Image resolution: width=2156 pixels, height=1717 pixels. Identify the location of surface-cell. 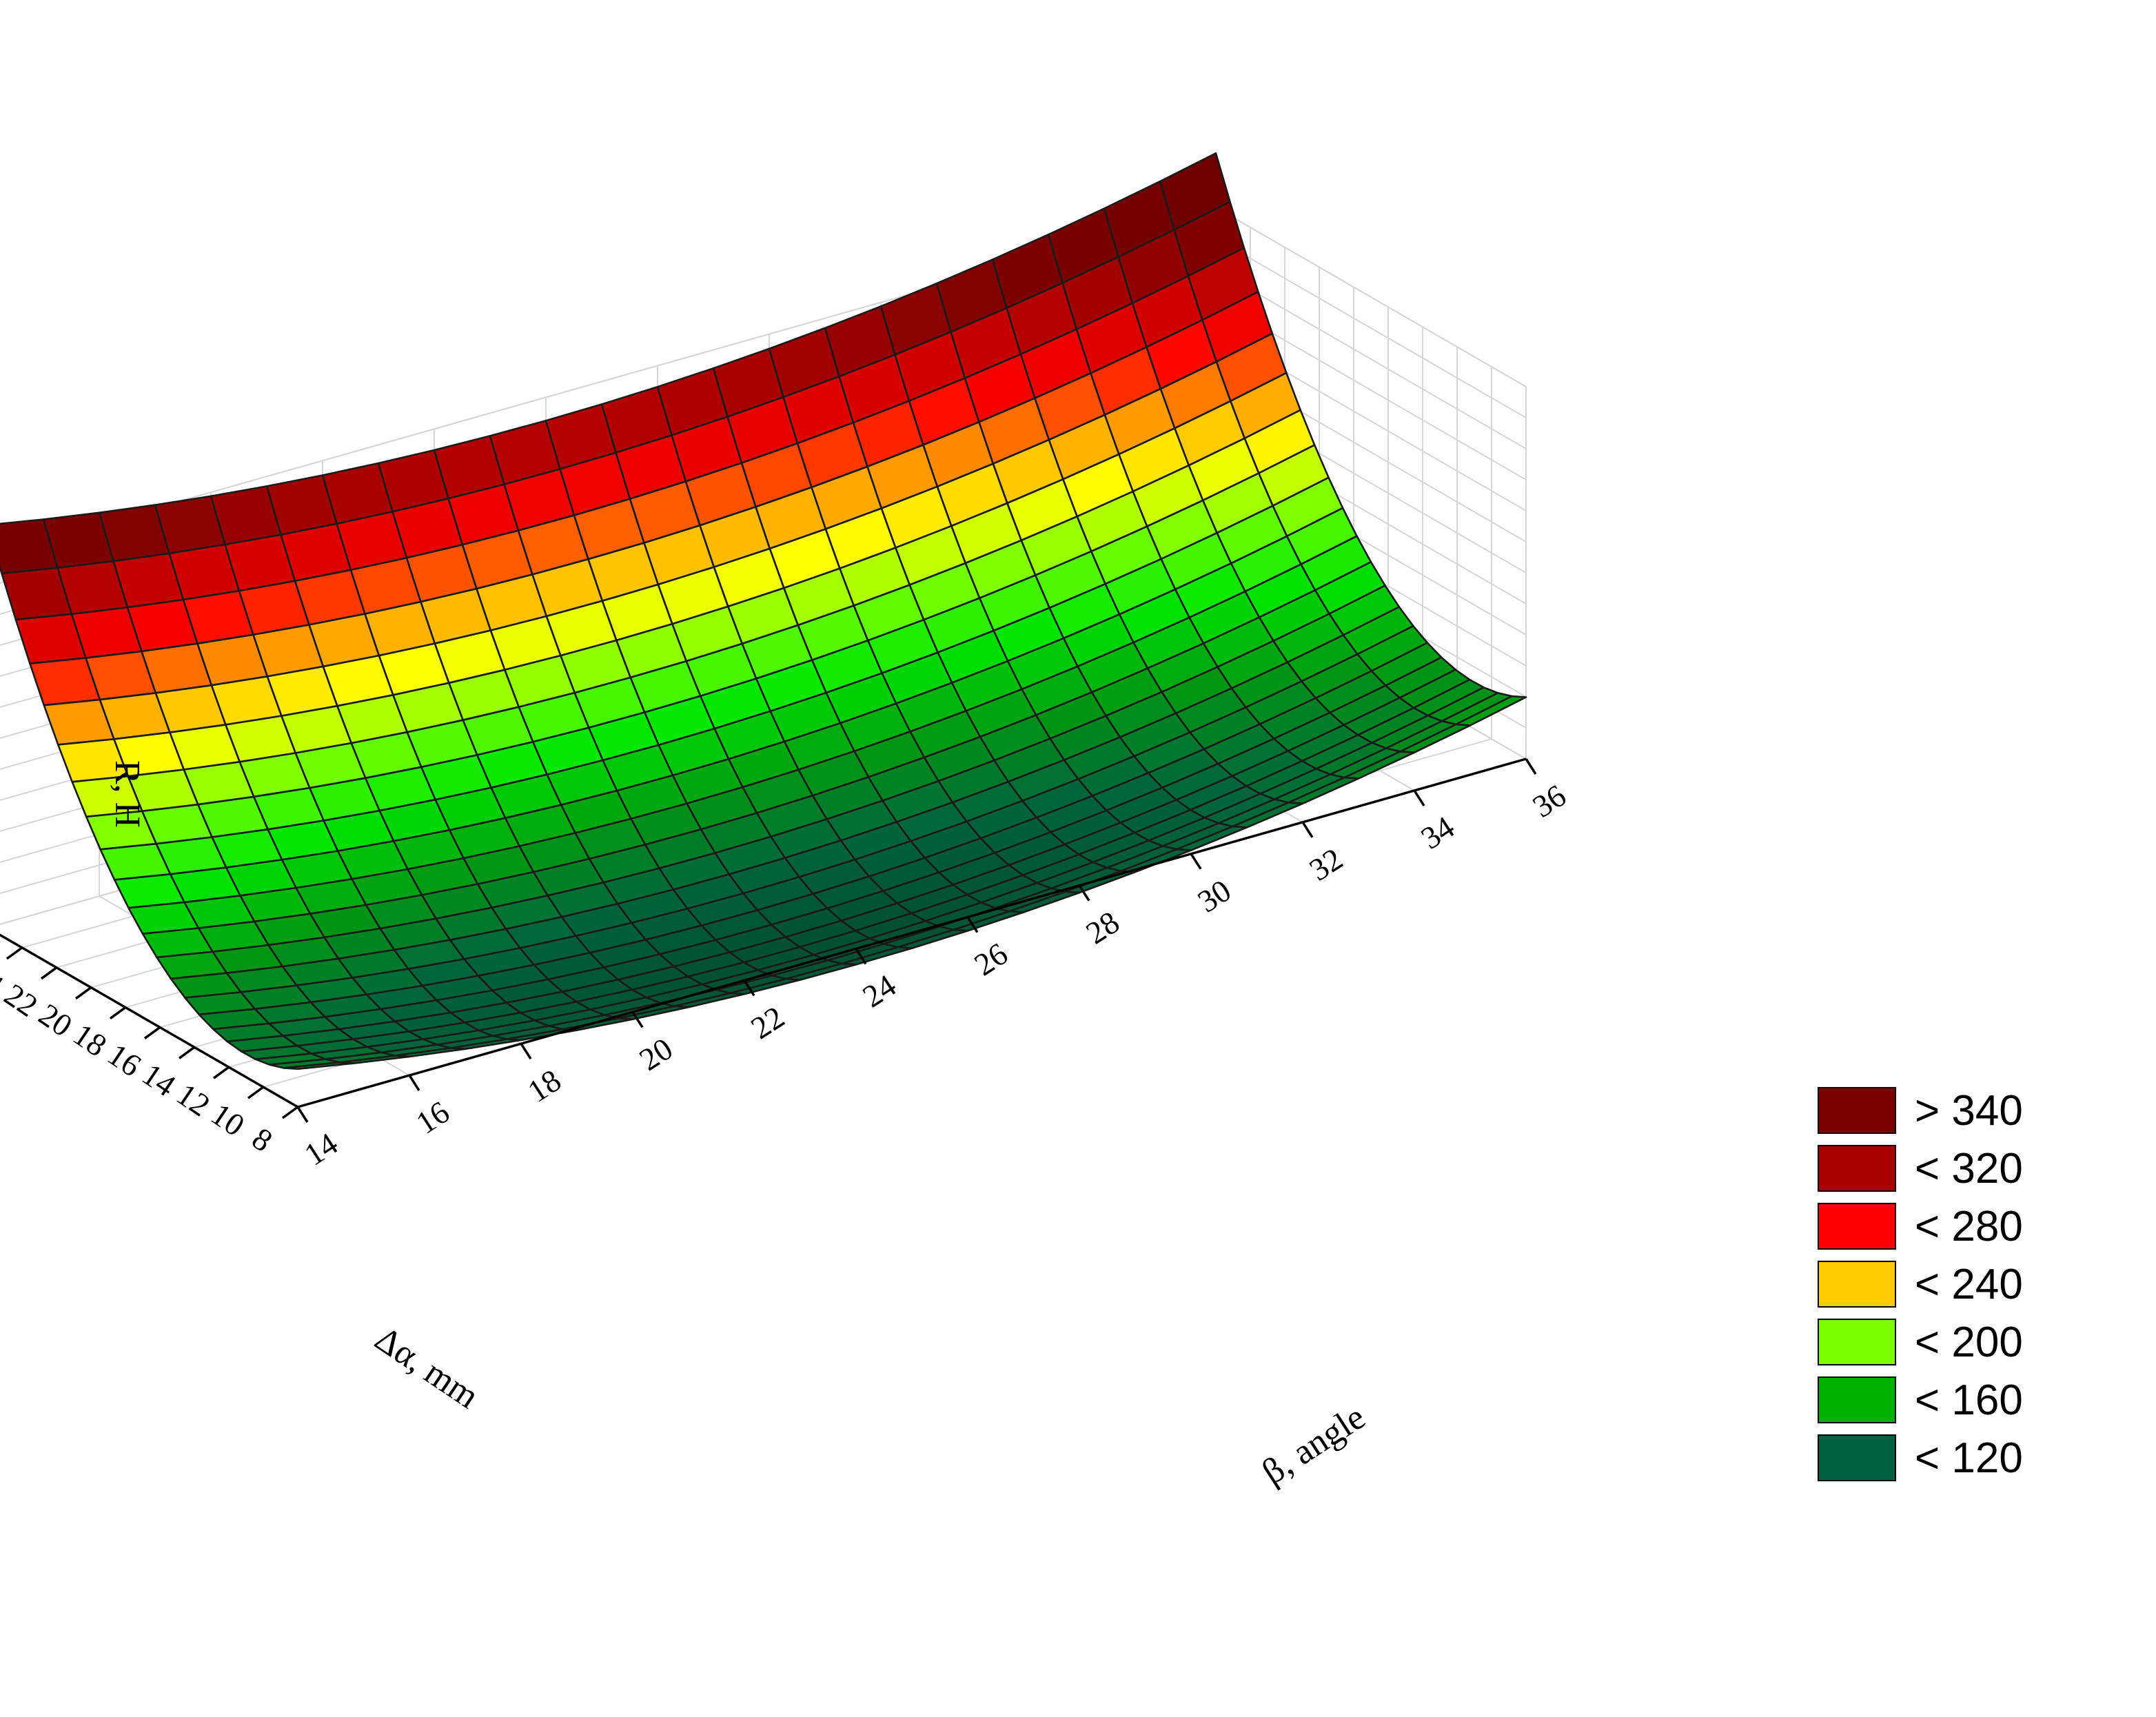
(319, 1066).